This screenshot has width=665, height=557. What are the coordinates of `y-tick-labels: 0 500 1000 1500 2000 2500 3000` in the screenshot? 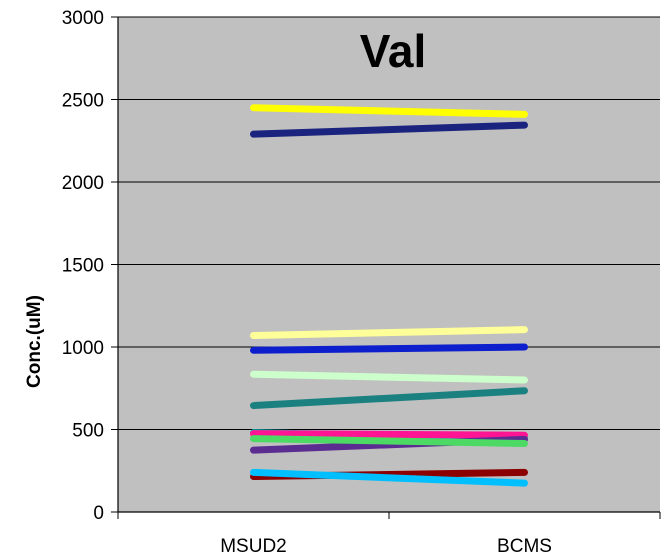 It's located at (83, 266).